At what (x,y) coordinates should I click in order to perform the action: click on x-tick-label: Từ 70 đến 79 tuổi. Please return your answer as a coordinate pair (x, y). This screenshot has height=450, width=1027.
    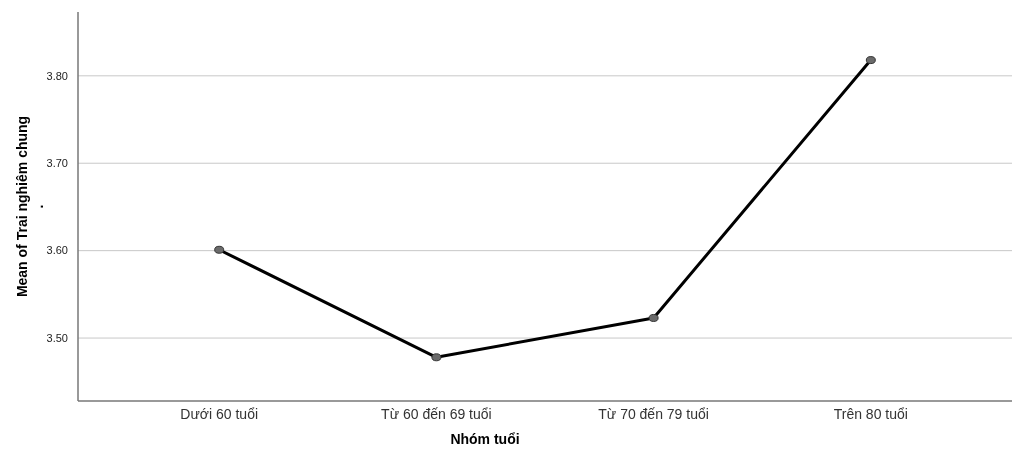
    Looking at the image, I should click on (653, 414).